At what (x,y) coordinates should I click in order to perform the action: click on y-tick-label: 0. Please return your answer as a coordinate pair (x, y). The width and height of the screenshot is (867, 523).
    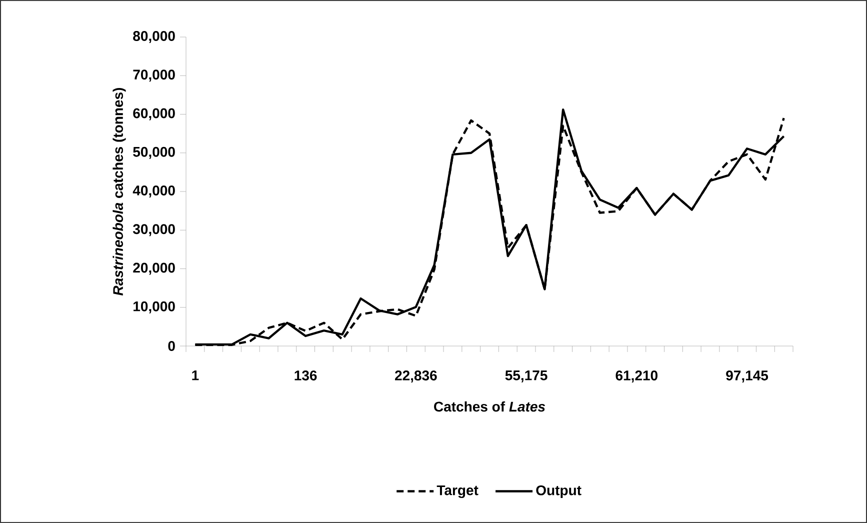
    Looking at the image, I should click on (171, 346).